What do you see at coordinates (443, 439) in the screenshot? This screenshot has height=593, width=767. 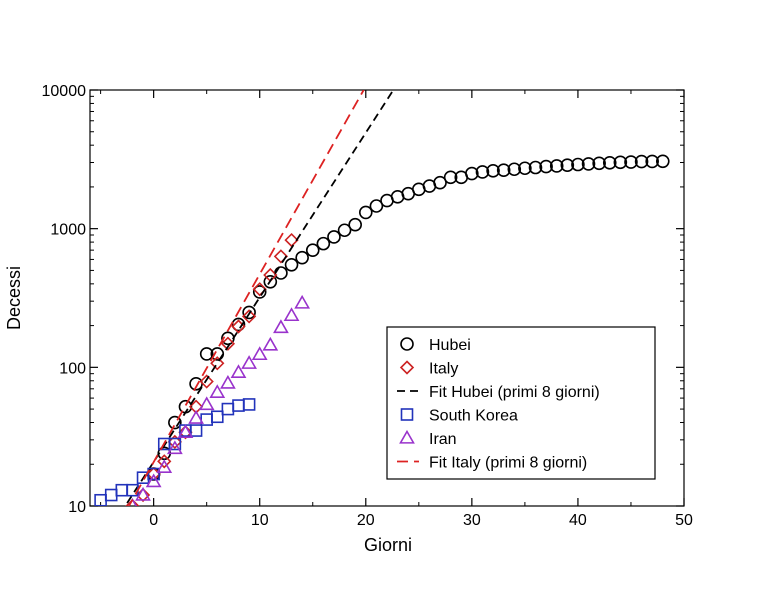 I see `legend-label-iran: Iran` at bounding box center [443, 439].